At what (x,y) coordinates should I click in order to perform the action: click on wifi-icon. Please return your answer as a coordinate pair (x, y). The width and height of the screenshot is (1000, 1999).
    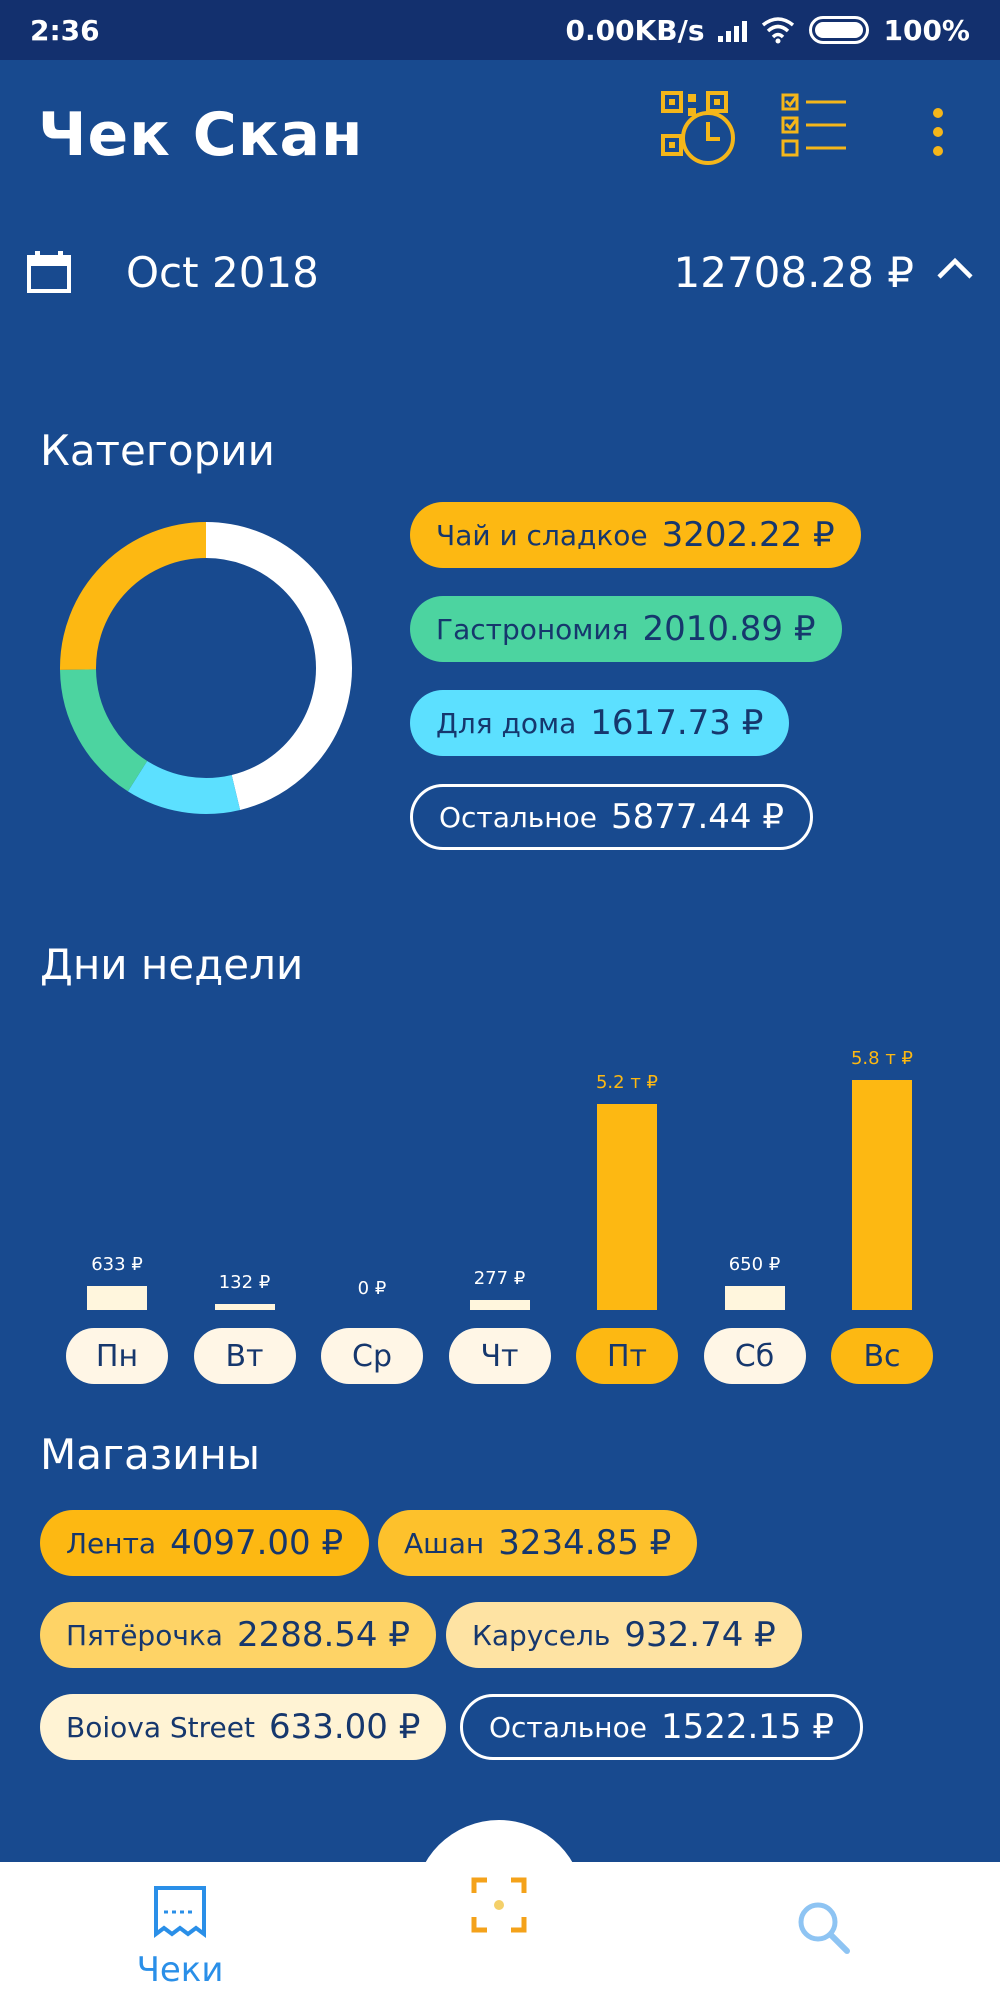
    Looking at the image, I should click on (778, 30).